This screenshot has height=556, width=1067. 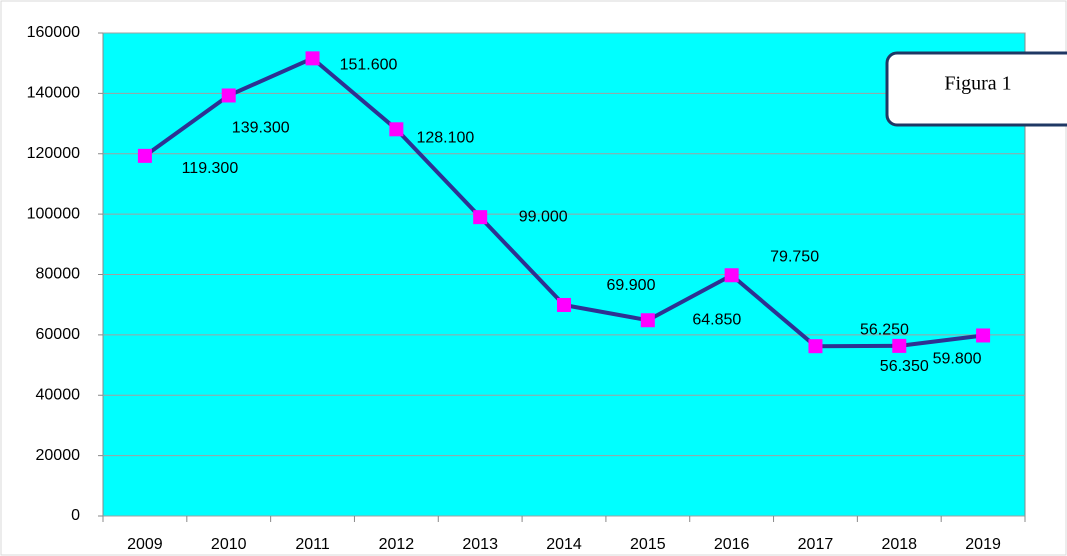 What do you see at coordinates (397, 544) in the screenshot?
I see `x-tick-label: 2012` at bounding box center [397, 544].